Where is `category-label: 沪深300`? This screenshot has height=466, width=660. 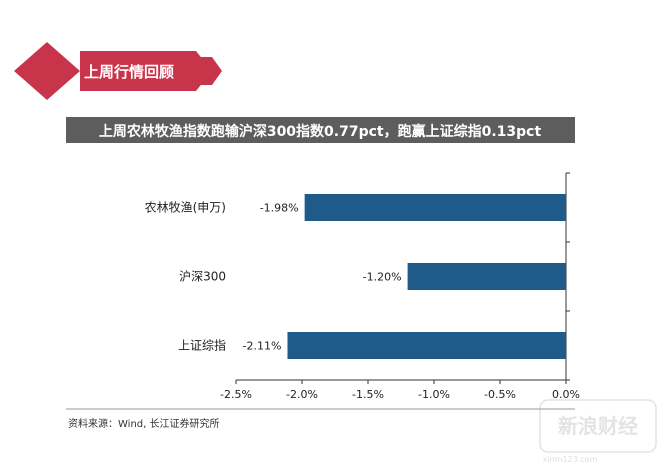
category-label: 沪深300 is located at coordinates (202, 277).